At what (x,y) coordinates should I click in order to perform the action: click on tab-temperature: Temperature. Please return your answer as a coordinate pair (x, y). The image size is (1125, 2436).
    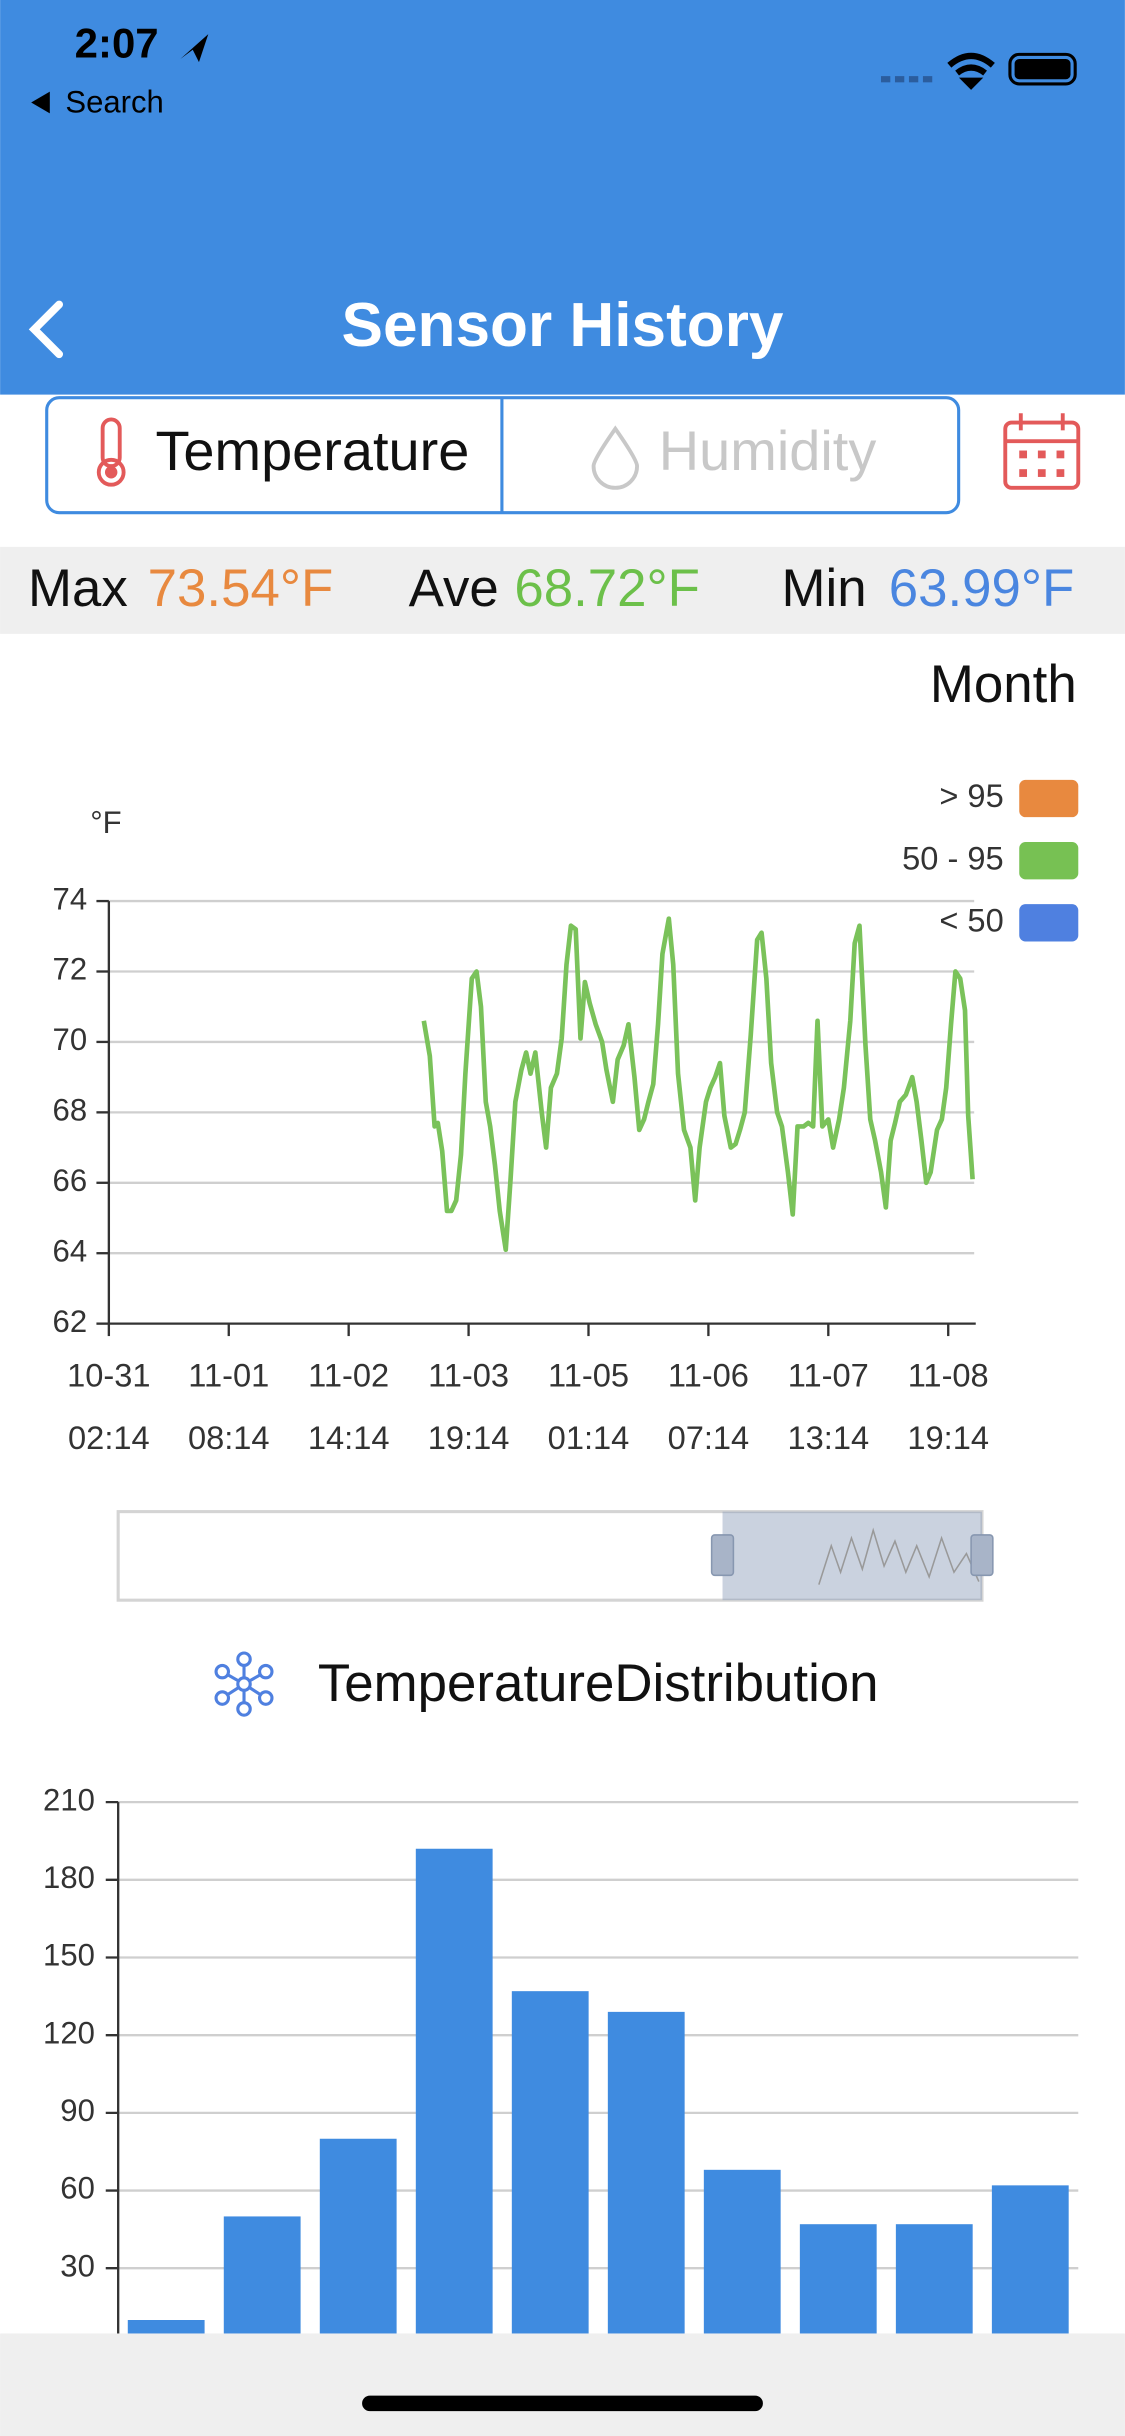
    Looking at the image, I should click on (312, 450).